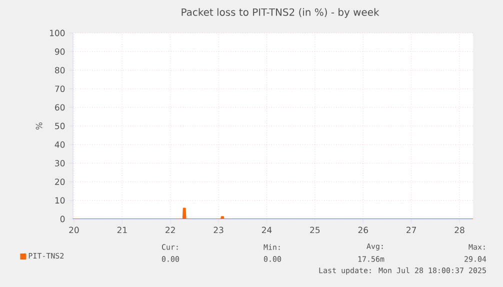  Describe the element at coordinates (60, 163) in the screenshot. I see `y-tick-label: 30` at that location.